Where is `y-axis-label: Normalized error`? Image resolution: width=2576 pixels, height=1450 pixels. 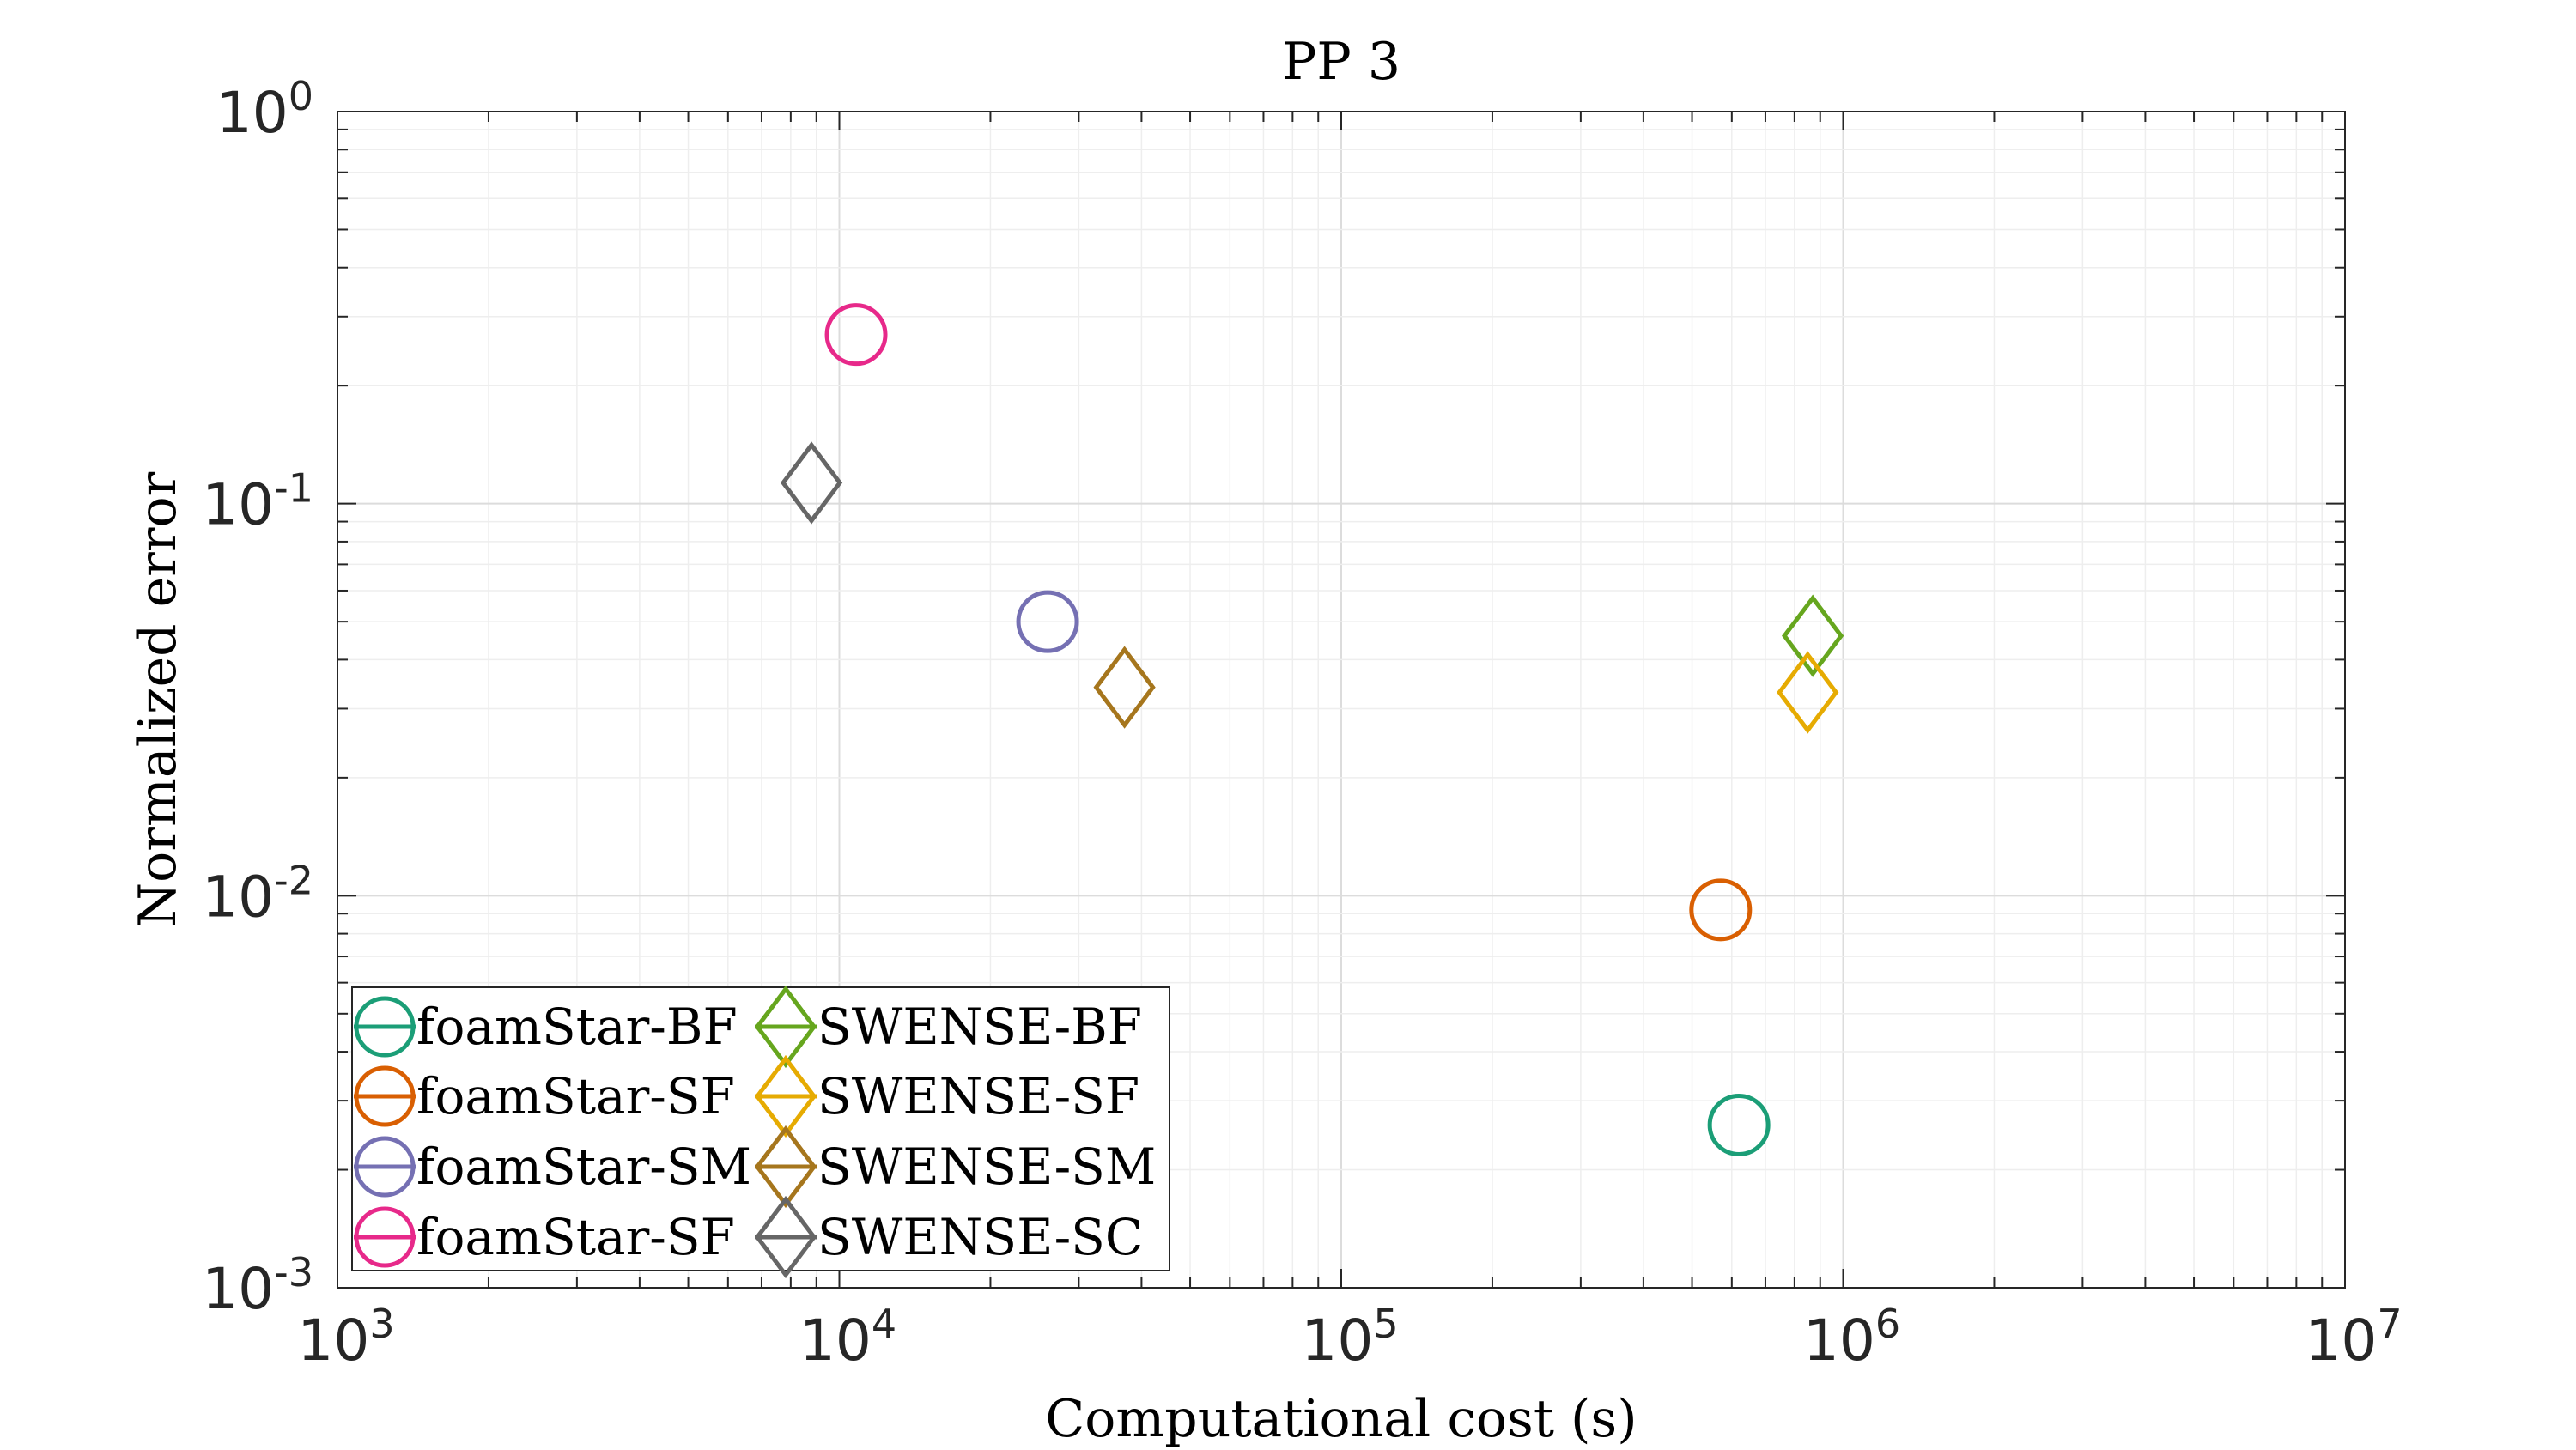
y-axis-label: Normalized error is located at coordinates (158, 699).